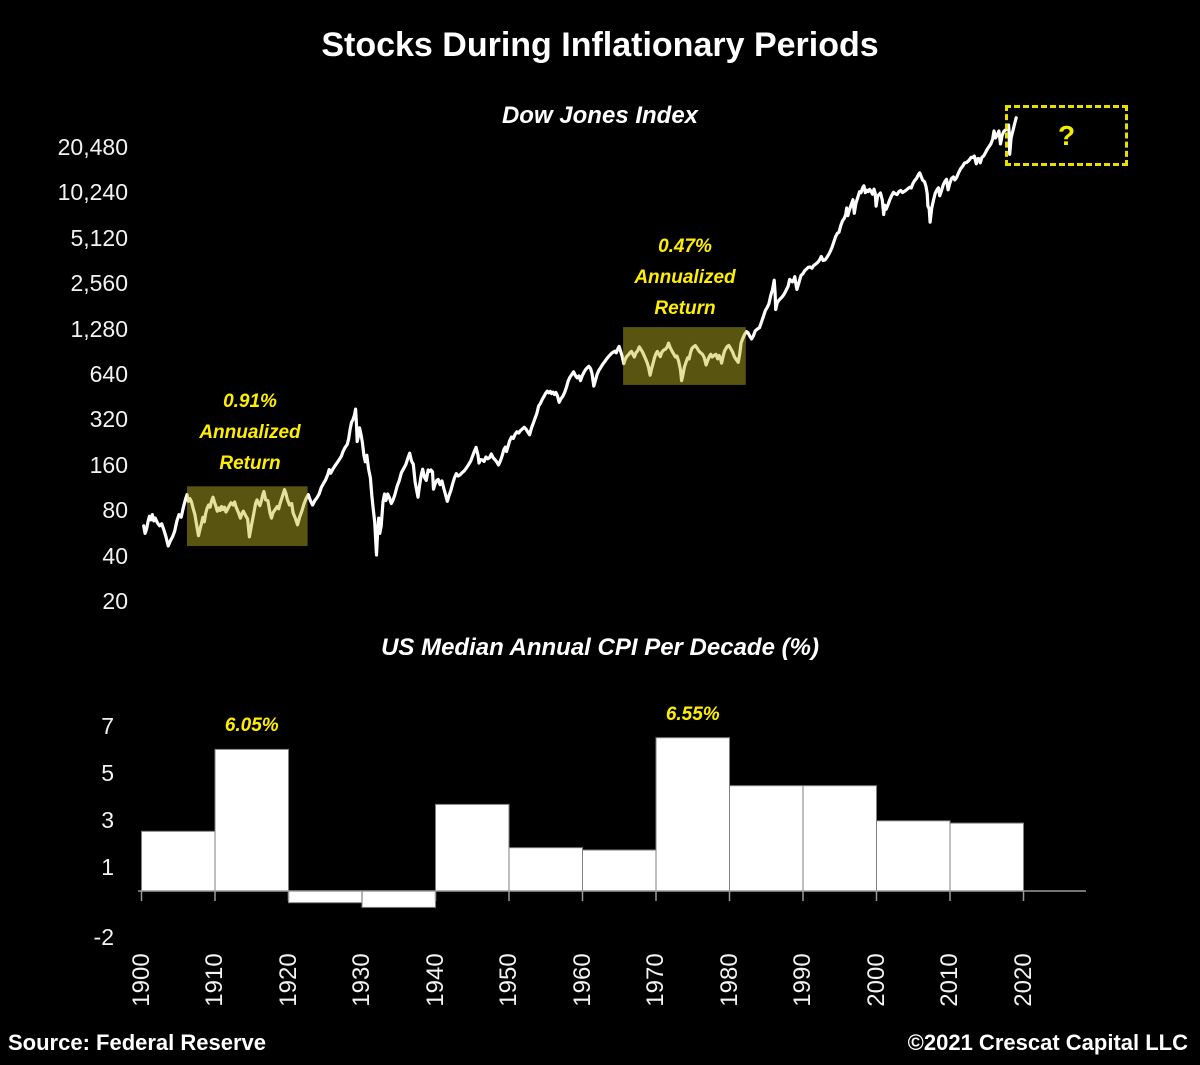 This screenshot has height=1065, width=1200. Describe the element at coordinates (103, 936) in the screenshot. I see `cpi-y-tick-label: -2` at that location.